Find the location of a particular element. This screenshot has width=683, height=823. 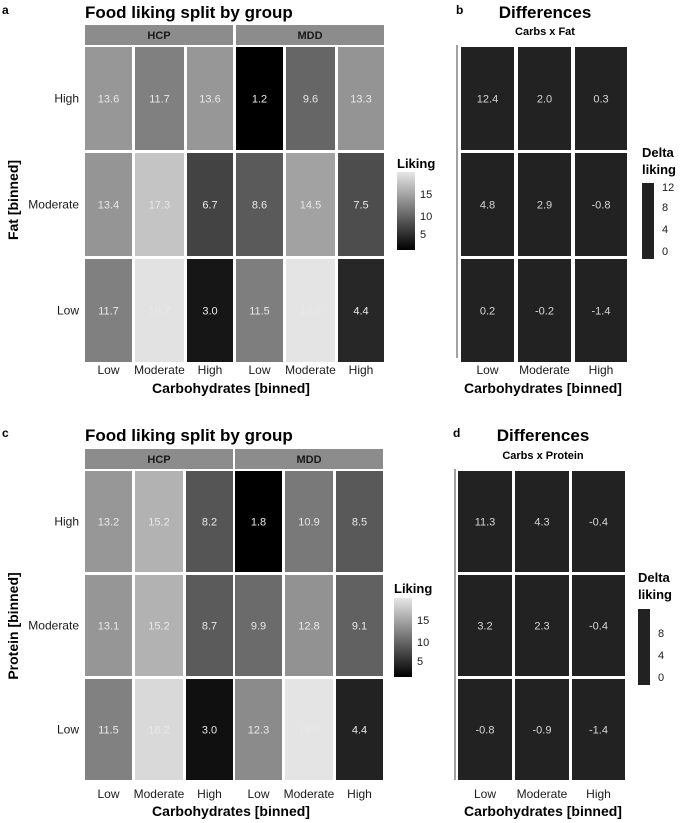

heatmap-cell-label: 11.5 is located at coordinates (259, 312).